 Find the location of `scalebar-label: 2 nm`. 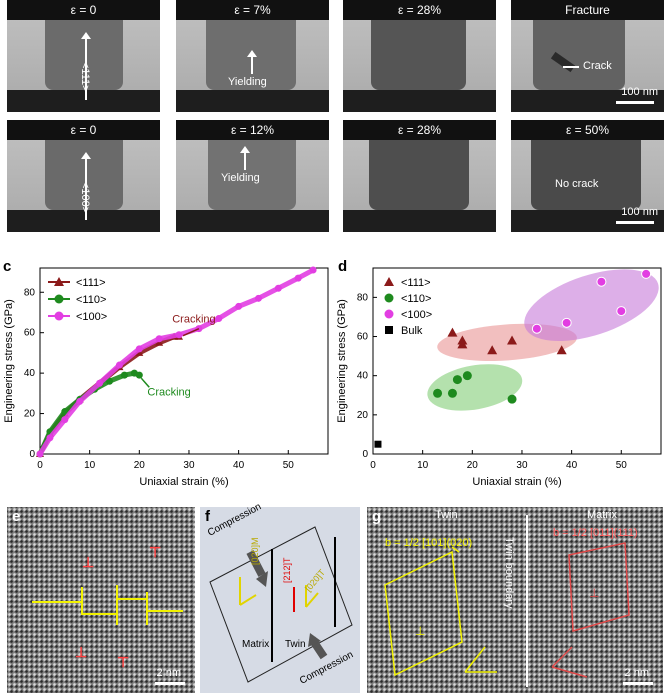

scalebar-label: 2 nm is located at coordinates (636, 673).